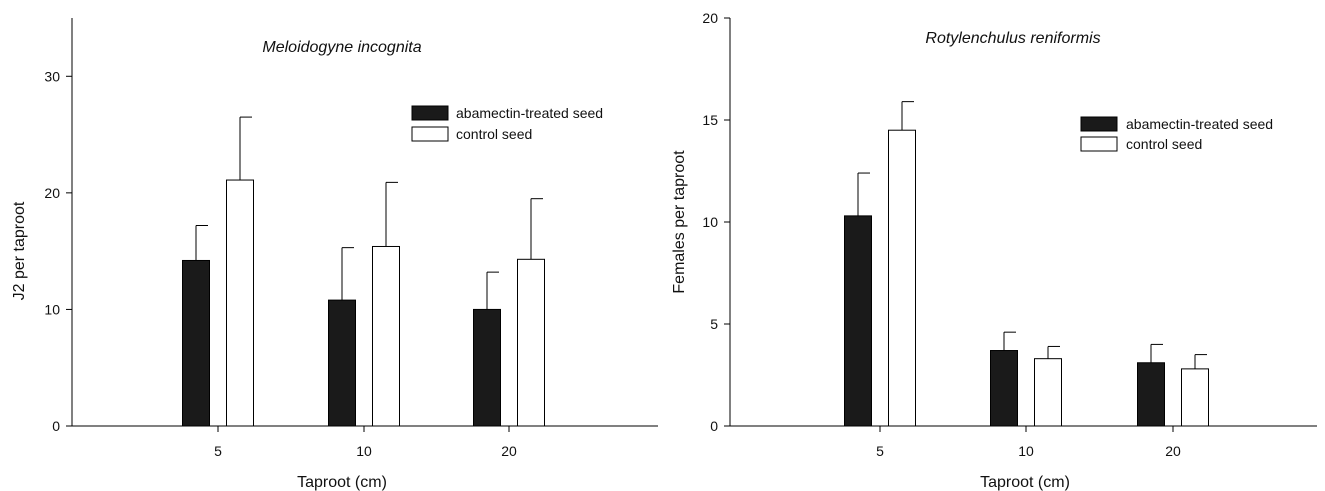  Describe the element at coordinates (52, 76) in the screenshot. I see `y-tick-label: 30` at that location.